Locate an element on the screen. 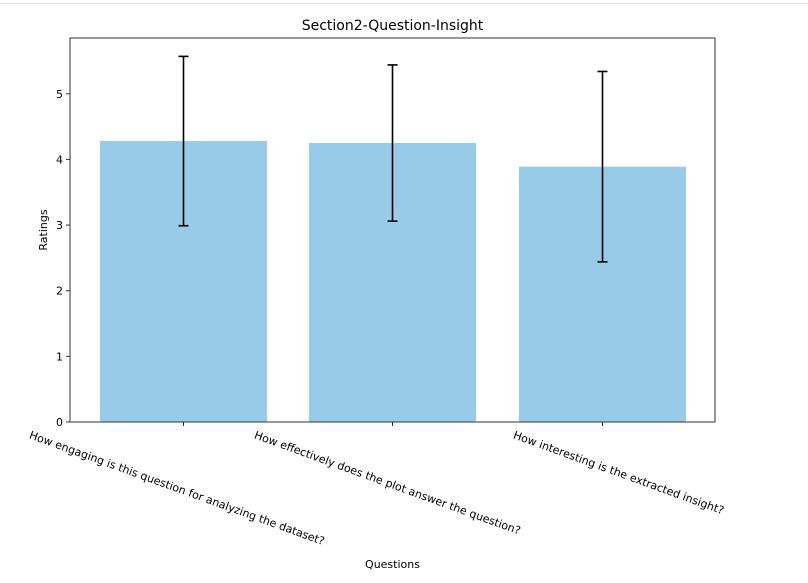 The width and height of the screenshot is (808, 583). y-tick-label-4: 4 is located at coordinates (59, 159).